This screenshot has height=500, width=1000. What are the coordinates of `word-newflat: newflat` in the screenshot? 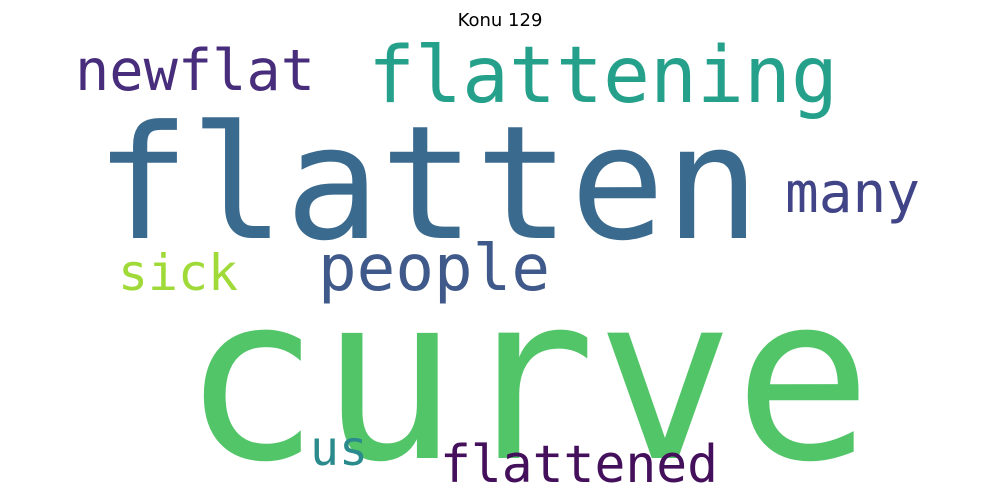 It's located at (195, 71).